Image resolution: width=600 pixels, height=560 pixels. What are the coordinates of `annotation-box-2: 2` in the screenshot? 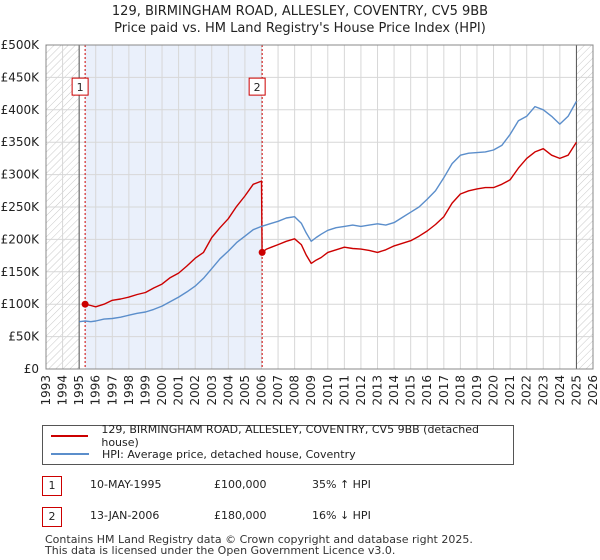 It's located at (257, 86).